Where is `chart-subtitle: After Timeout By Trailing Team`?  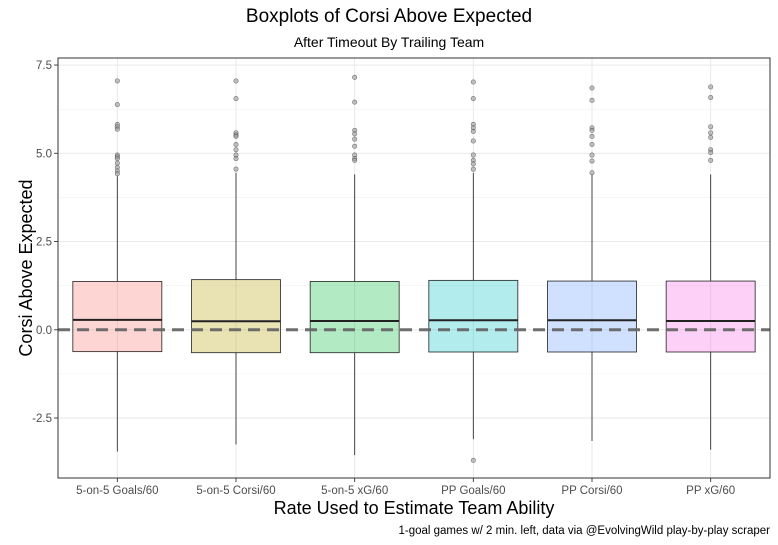
chart-subtitle: After Timeout By Trailing Team is located at coordinates (389, 42).